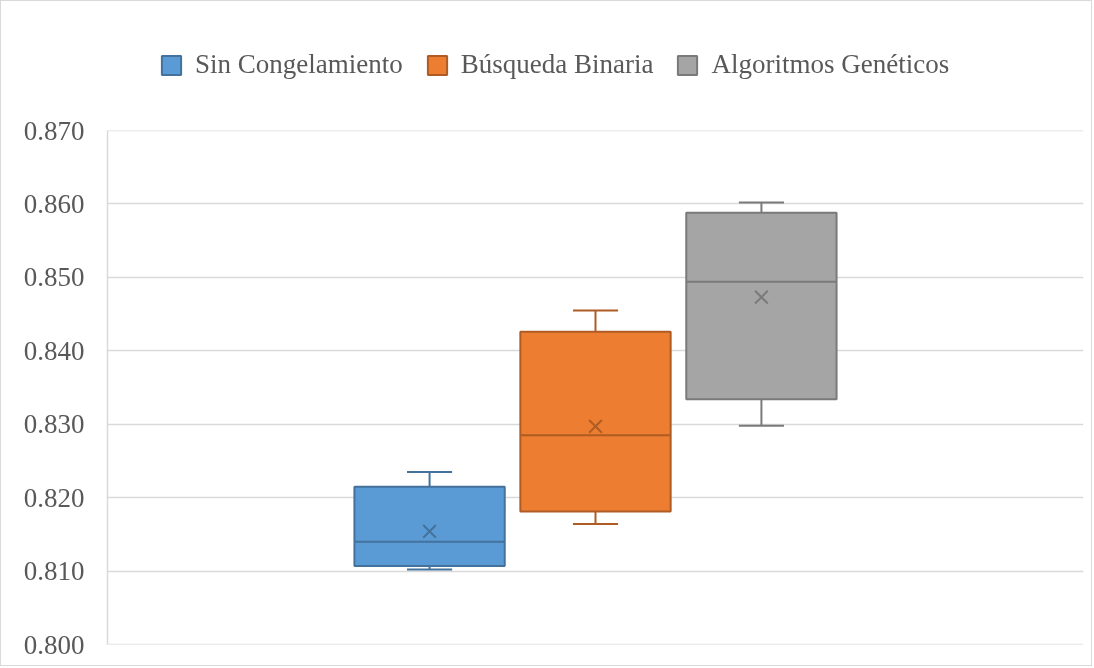 Image resolution: width=1094 pixels, height=668 pixels. What do you see at coordinates (830, 64) in the screenshot?
I see `legend-label: Algoritmos Genéticos` at bounding box center [830, 64].